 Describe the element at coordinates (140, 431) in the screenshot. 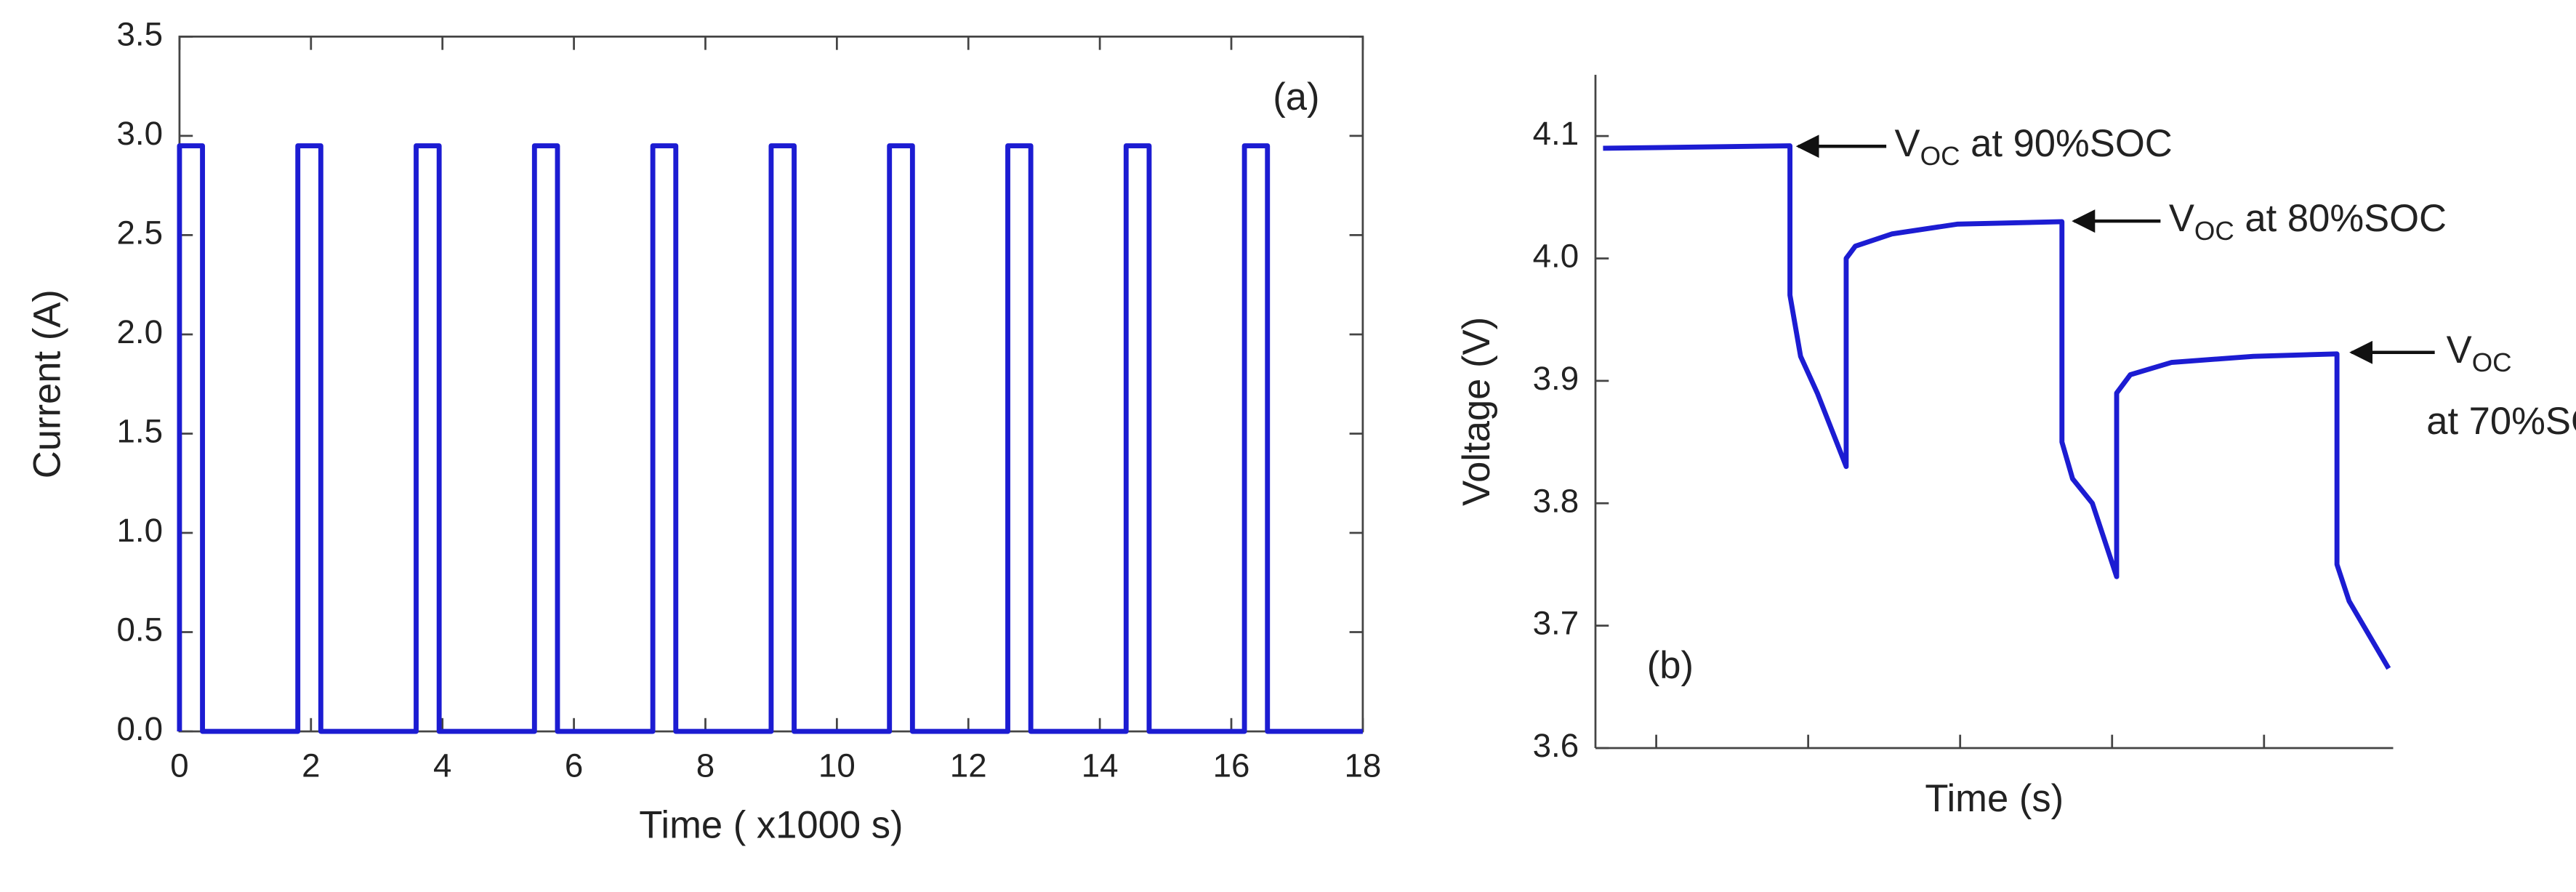

I see `y-tick-label: 1.5` at that location.